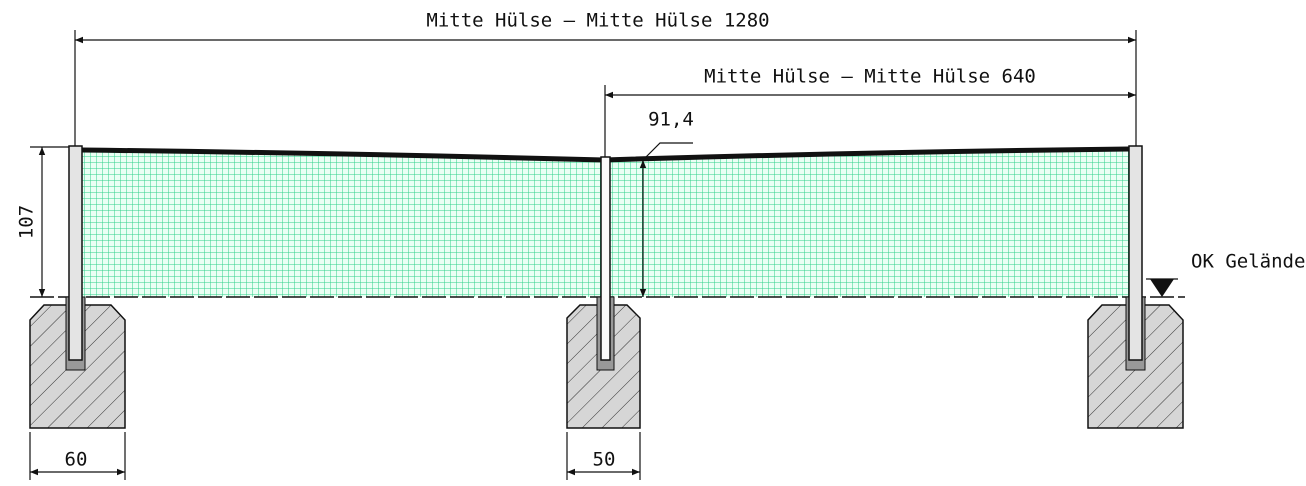 Image resolution: width=1306 pixels, height=486 pixels. What do you see at coordinates (76, 460) in the screenshot?
I see `dimension-text: 60` at bounding box center [76, 460].